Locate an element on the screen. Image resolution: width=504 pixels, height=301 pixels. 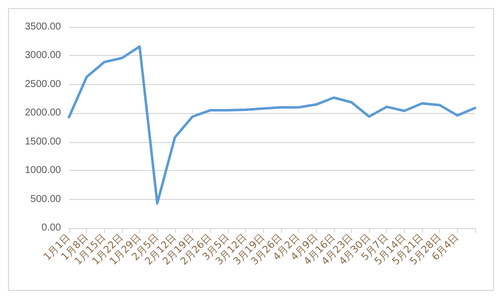
y-tick-label: 500.00 is located at coordinates (46, 199).